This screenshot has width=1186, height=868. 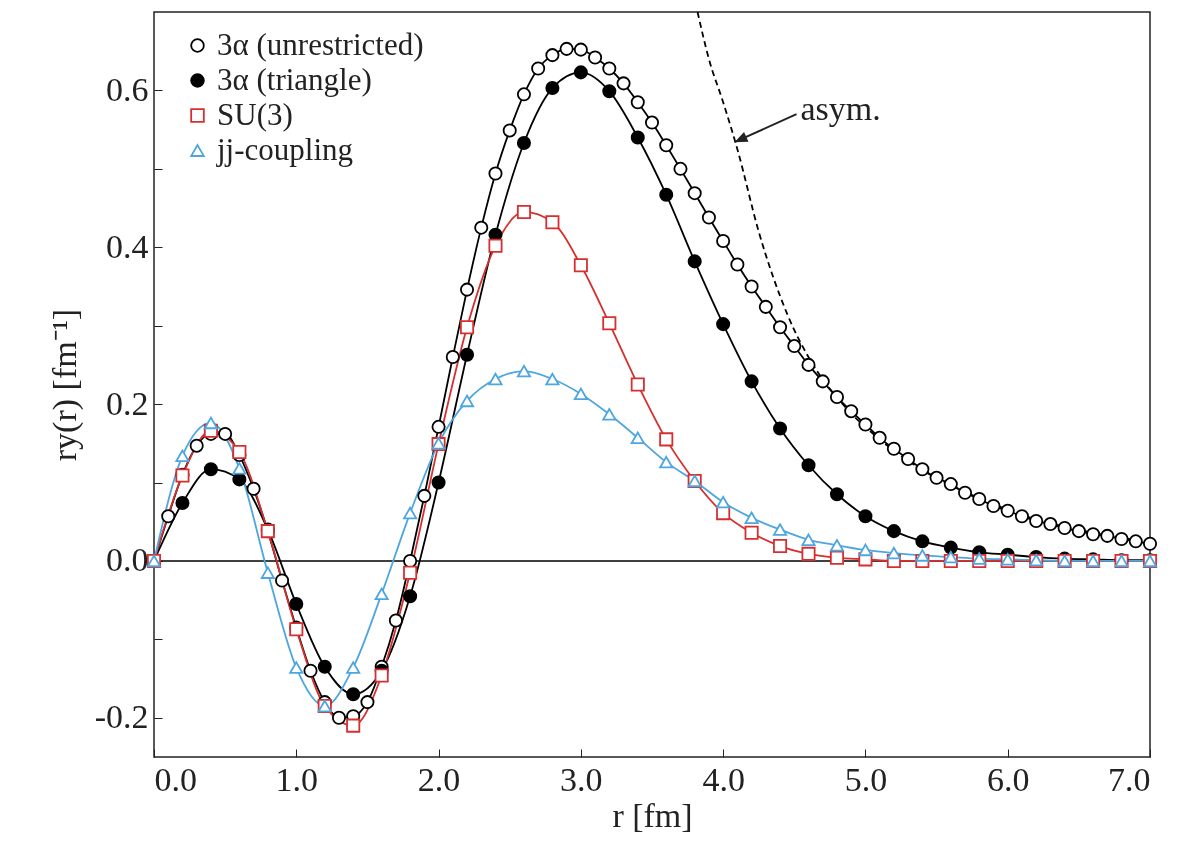 I want to click on annotation: asym., so click(x=840, y=109).